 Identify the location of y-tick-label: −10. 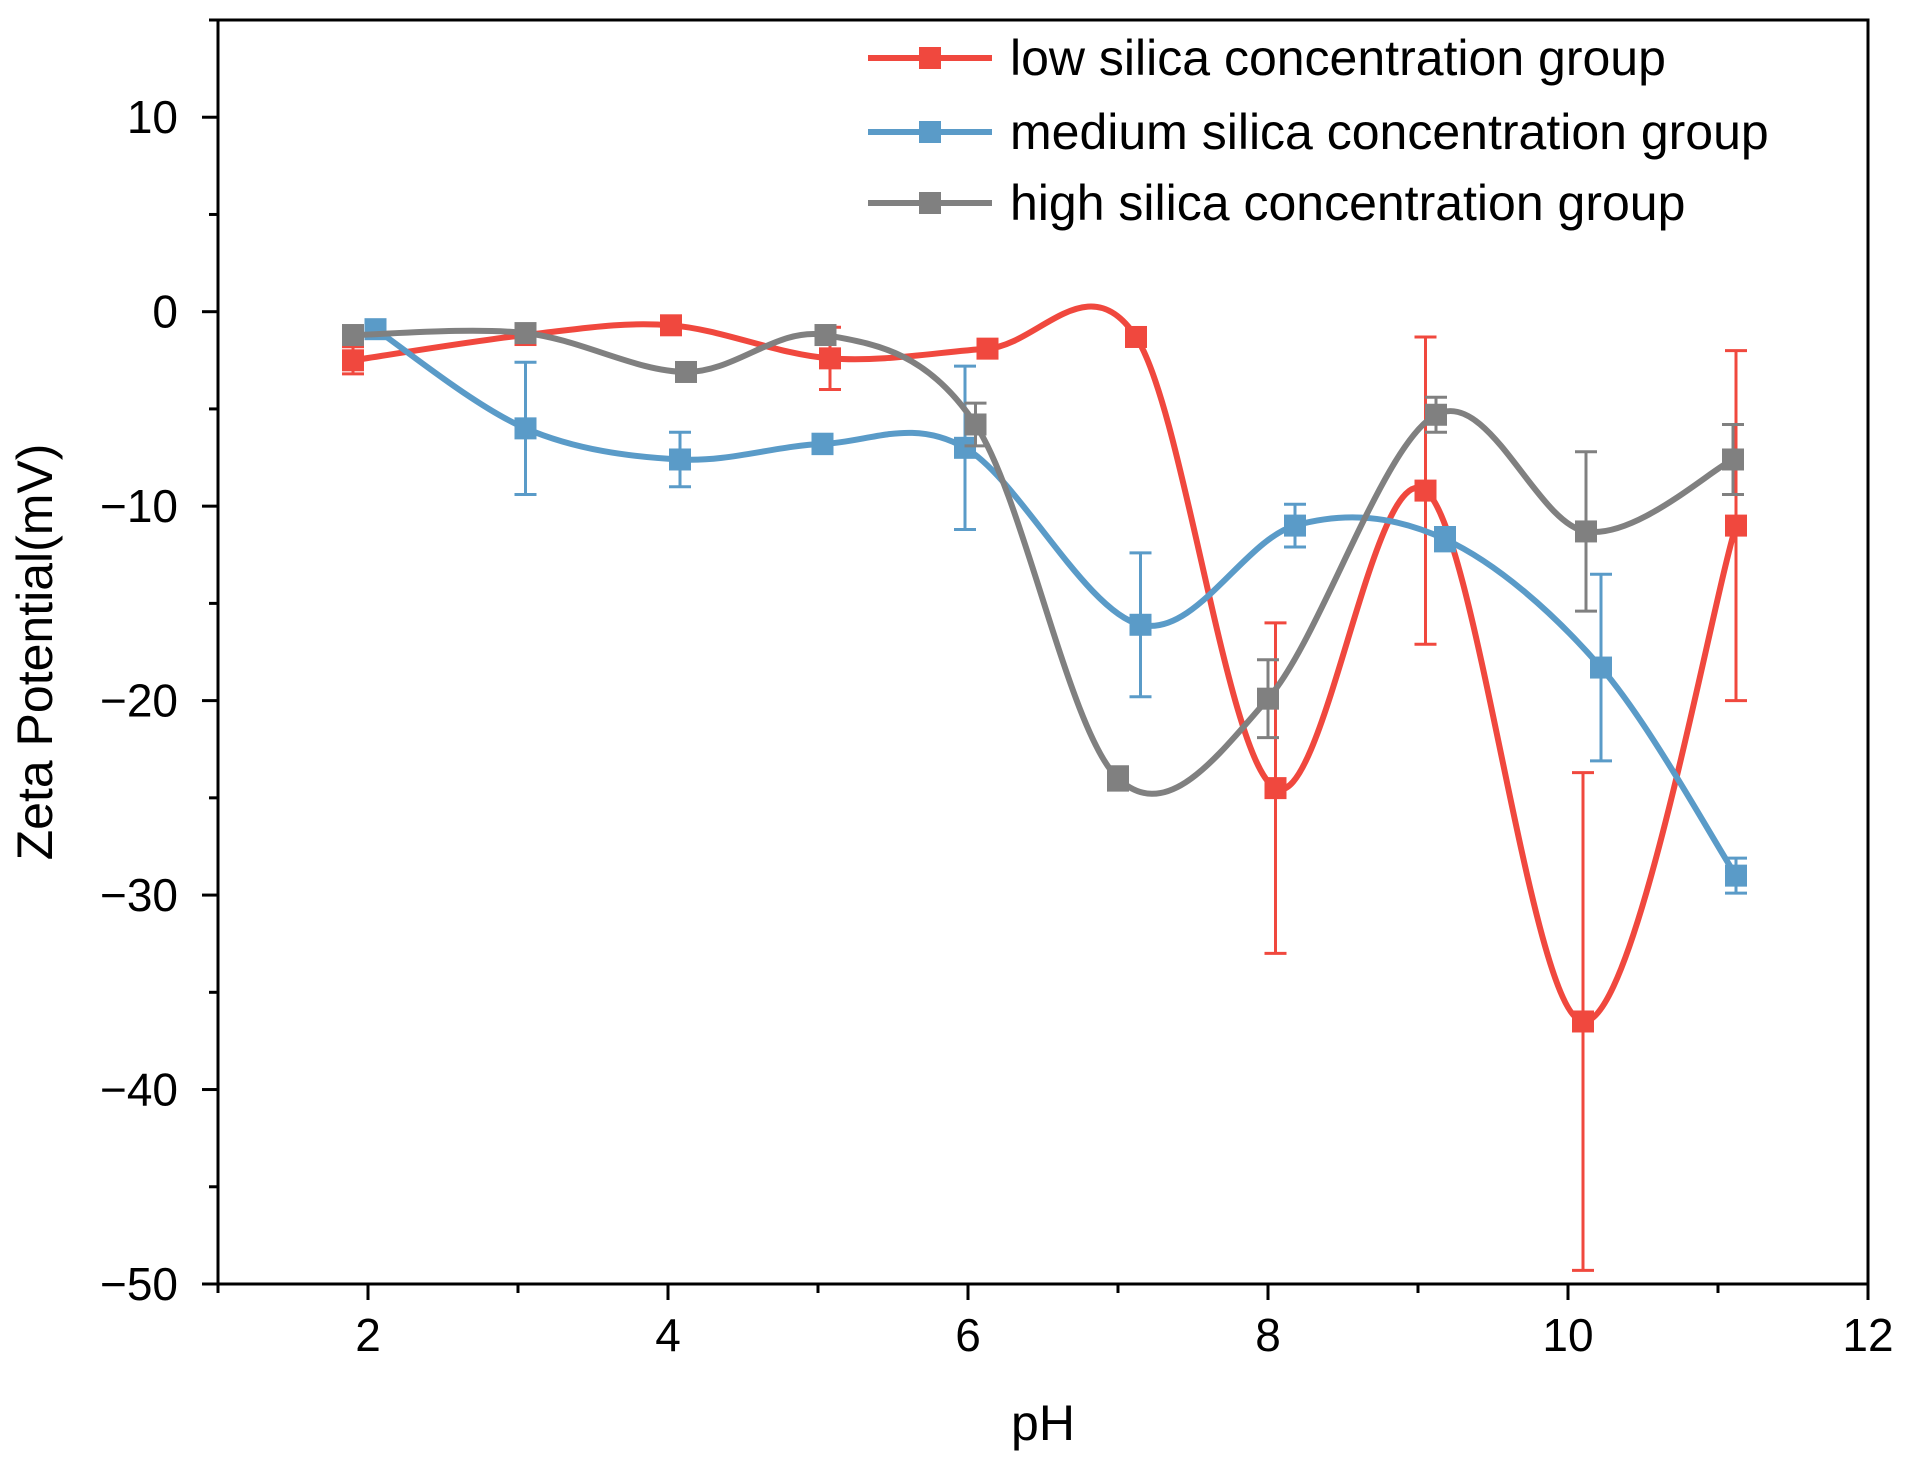
(139, 506).